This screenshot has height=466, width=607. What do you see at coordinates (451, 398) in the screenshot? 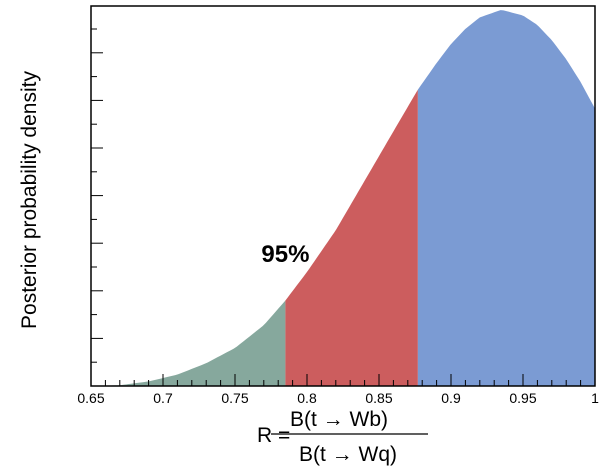
I see `x-tick-label: 0.9` at bounding box center [451, 398].